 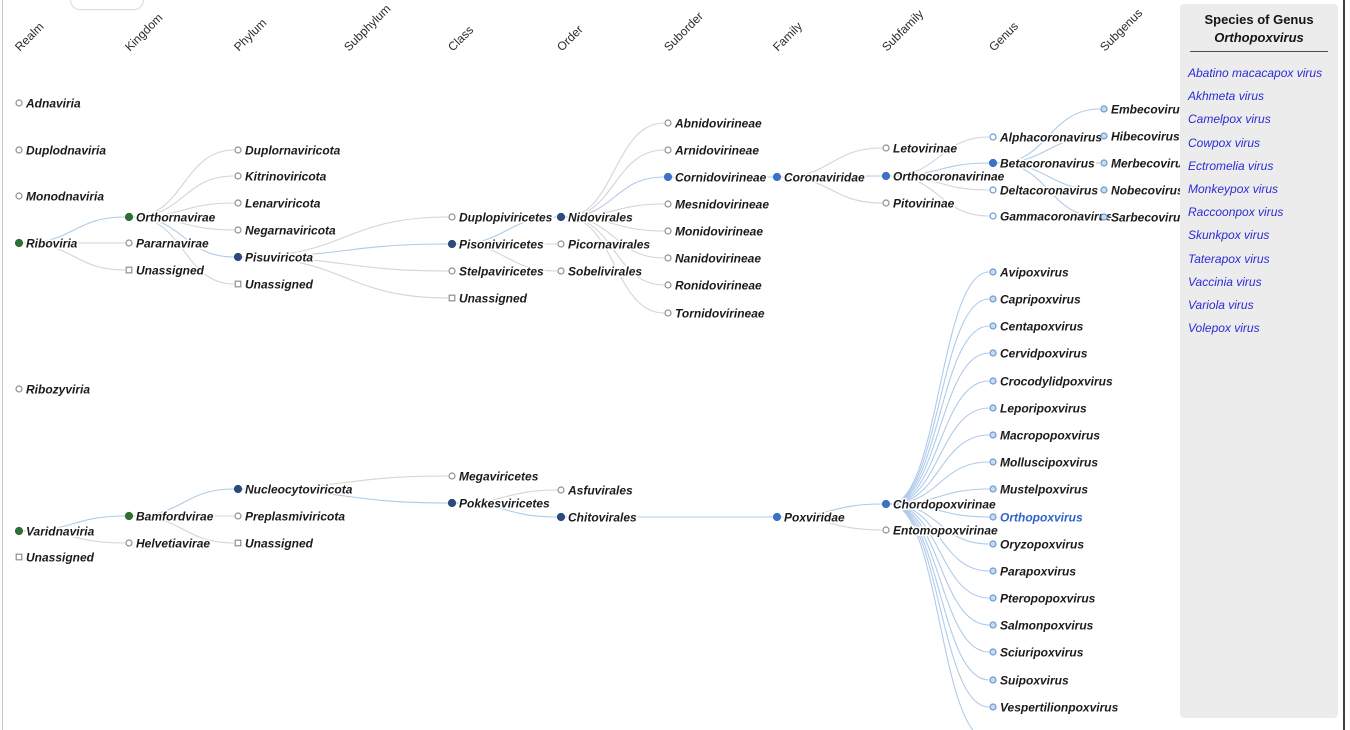 What do you see at coordinates (1150, 163) in the screenshot?
I see `tree-node-label: Merbecovirus` at bounding box center [1150, 163].